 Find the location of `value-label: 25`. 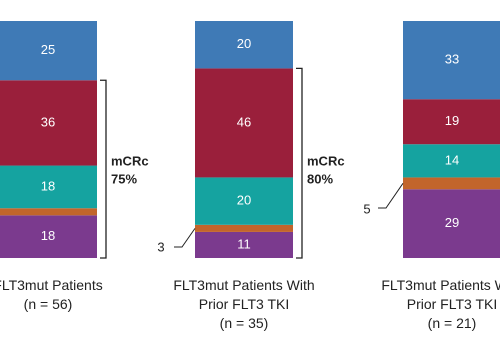

value-label: 25 is located at coordinates (48, 49).